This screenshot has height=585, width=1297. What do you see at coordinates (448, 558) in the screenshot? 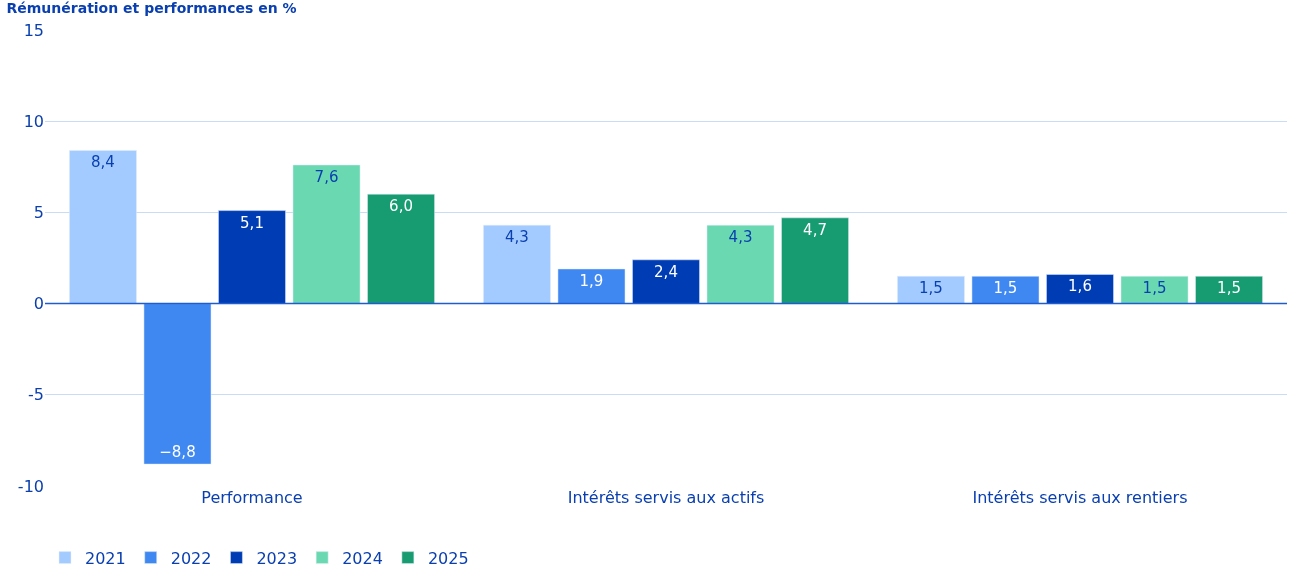
I see `legend-label: 2025` at bounding box center [448, 558].